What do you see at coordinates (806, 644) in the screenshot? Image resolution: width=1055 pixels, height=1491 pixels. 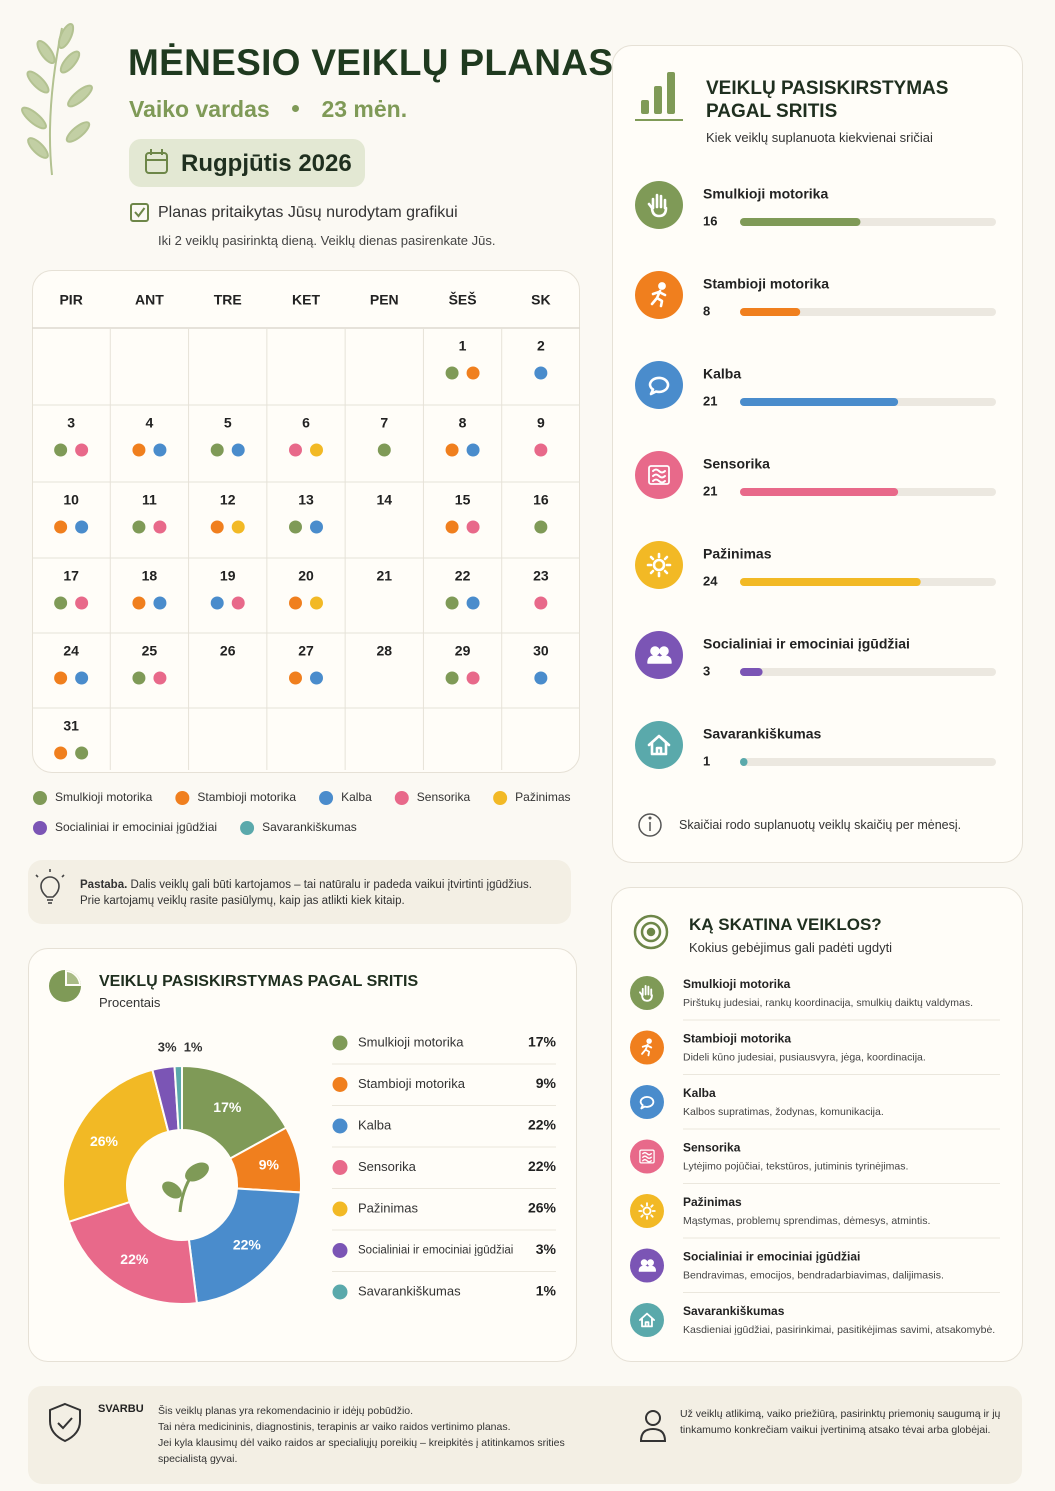 I see `category-label: Socialiniai ir emociniai įgūdžiai` at bounding box center [806, 644].